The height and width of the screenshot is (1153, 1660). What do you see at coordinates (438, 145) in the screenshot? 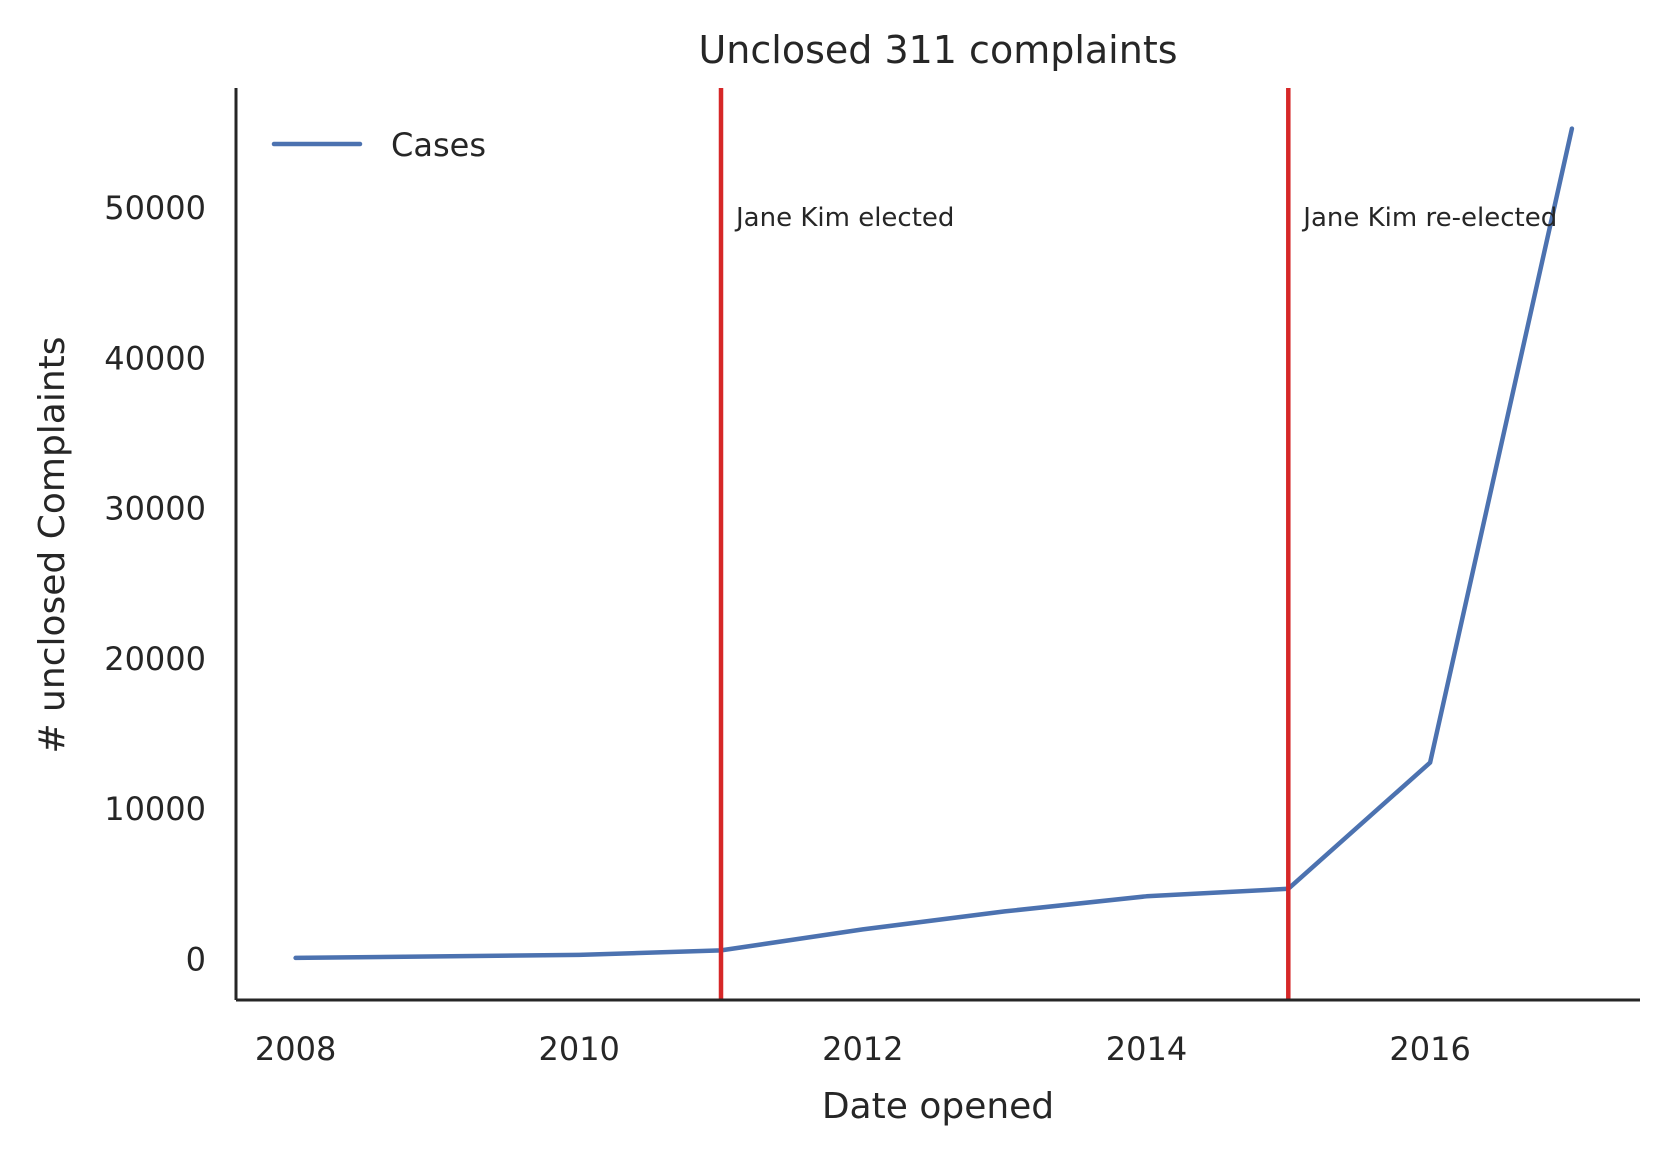
I see `legend-label-cases: Cases` at bounding box center [438, 145].